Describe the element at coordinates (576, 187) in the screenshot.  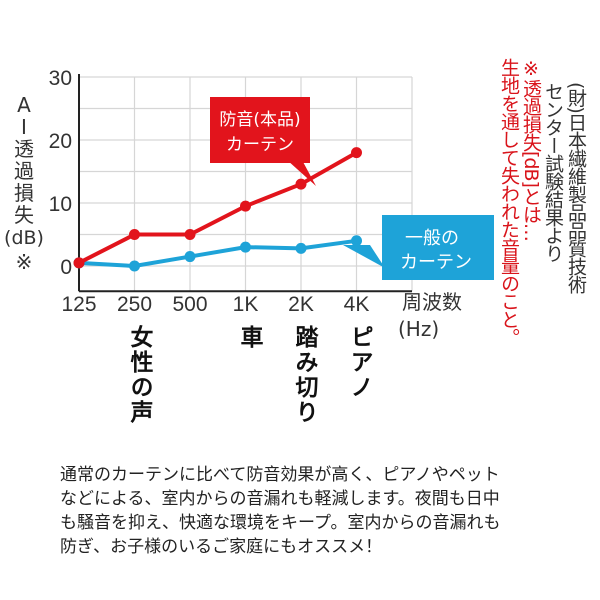
I see `source-note-line-1: (財)日本繊維製品品質技術` at that location.